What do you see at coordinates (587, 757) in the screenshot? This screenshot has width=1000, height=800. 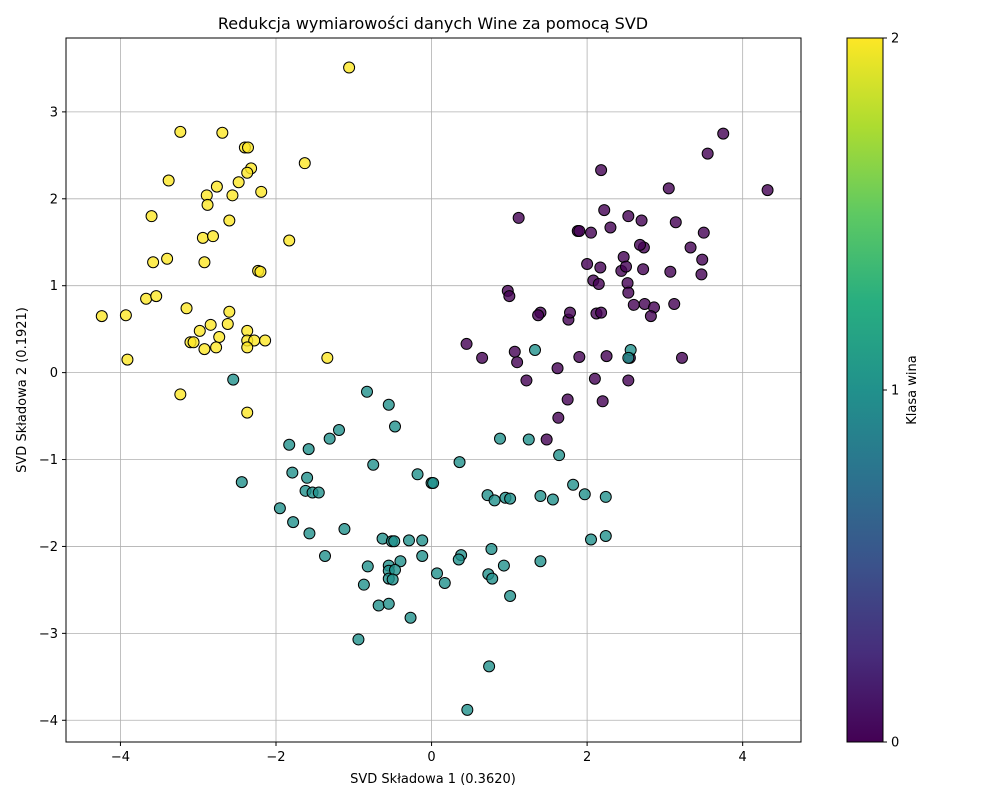 I see `x-tick-label: 2` at bounding box center [587, 757].